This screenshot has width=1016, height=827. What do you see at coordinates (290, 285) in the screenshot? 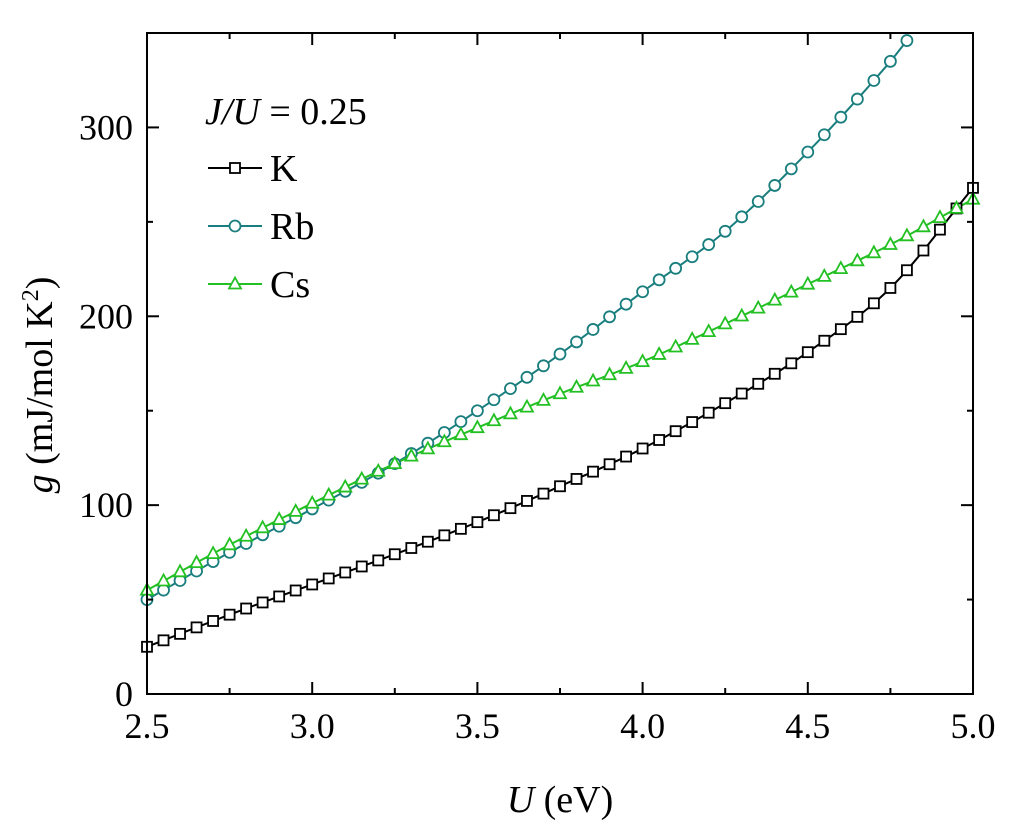
I see `legend-label-cs: Cs` at bounding box center [290, 285].